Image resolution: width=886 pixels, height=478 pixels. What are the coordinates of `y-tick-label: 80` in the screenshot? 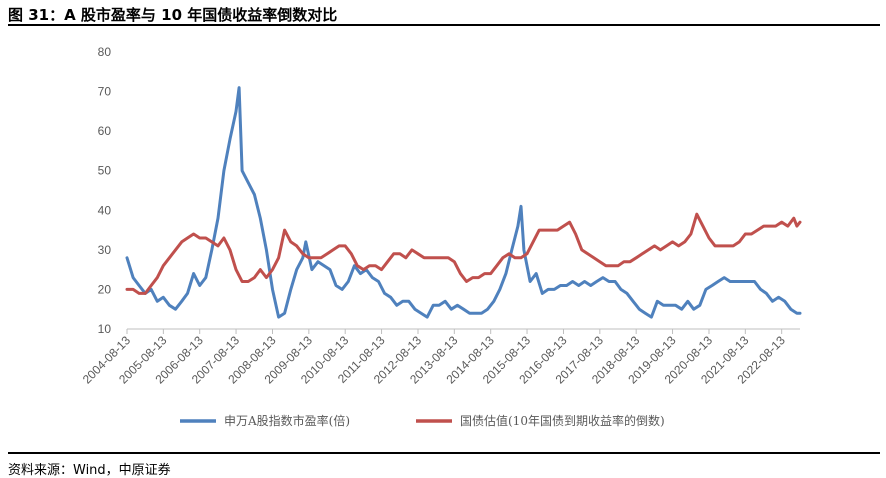 It's located at (105, 52).